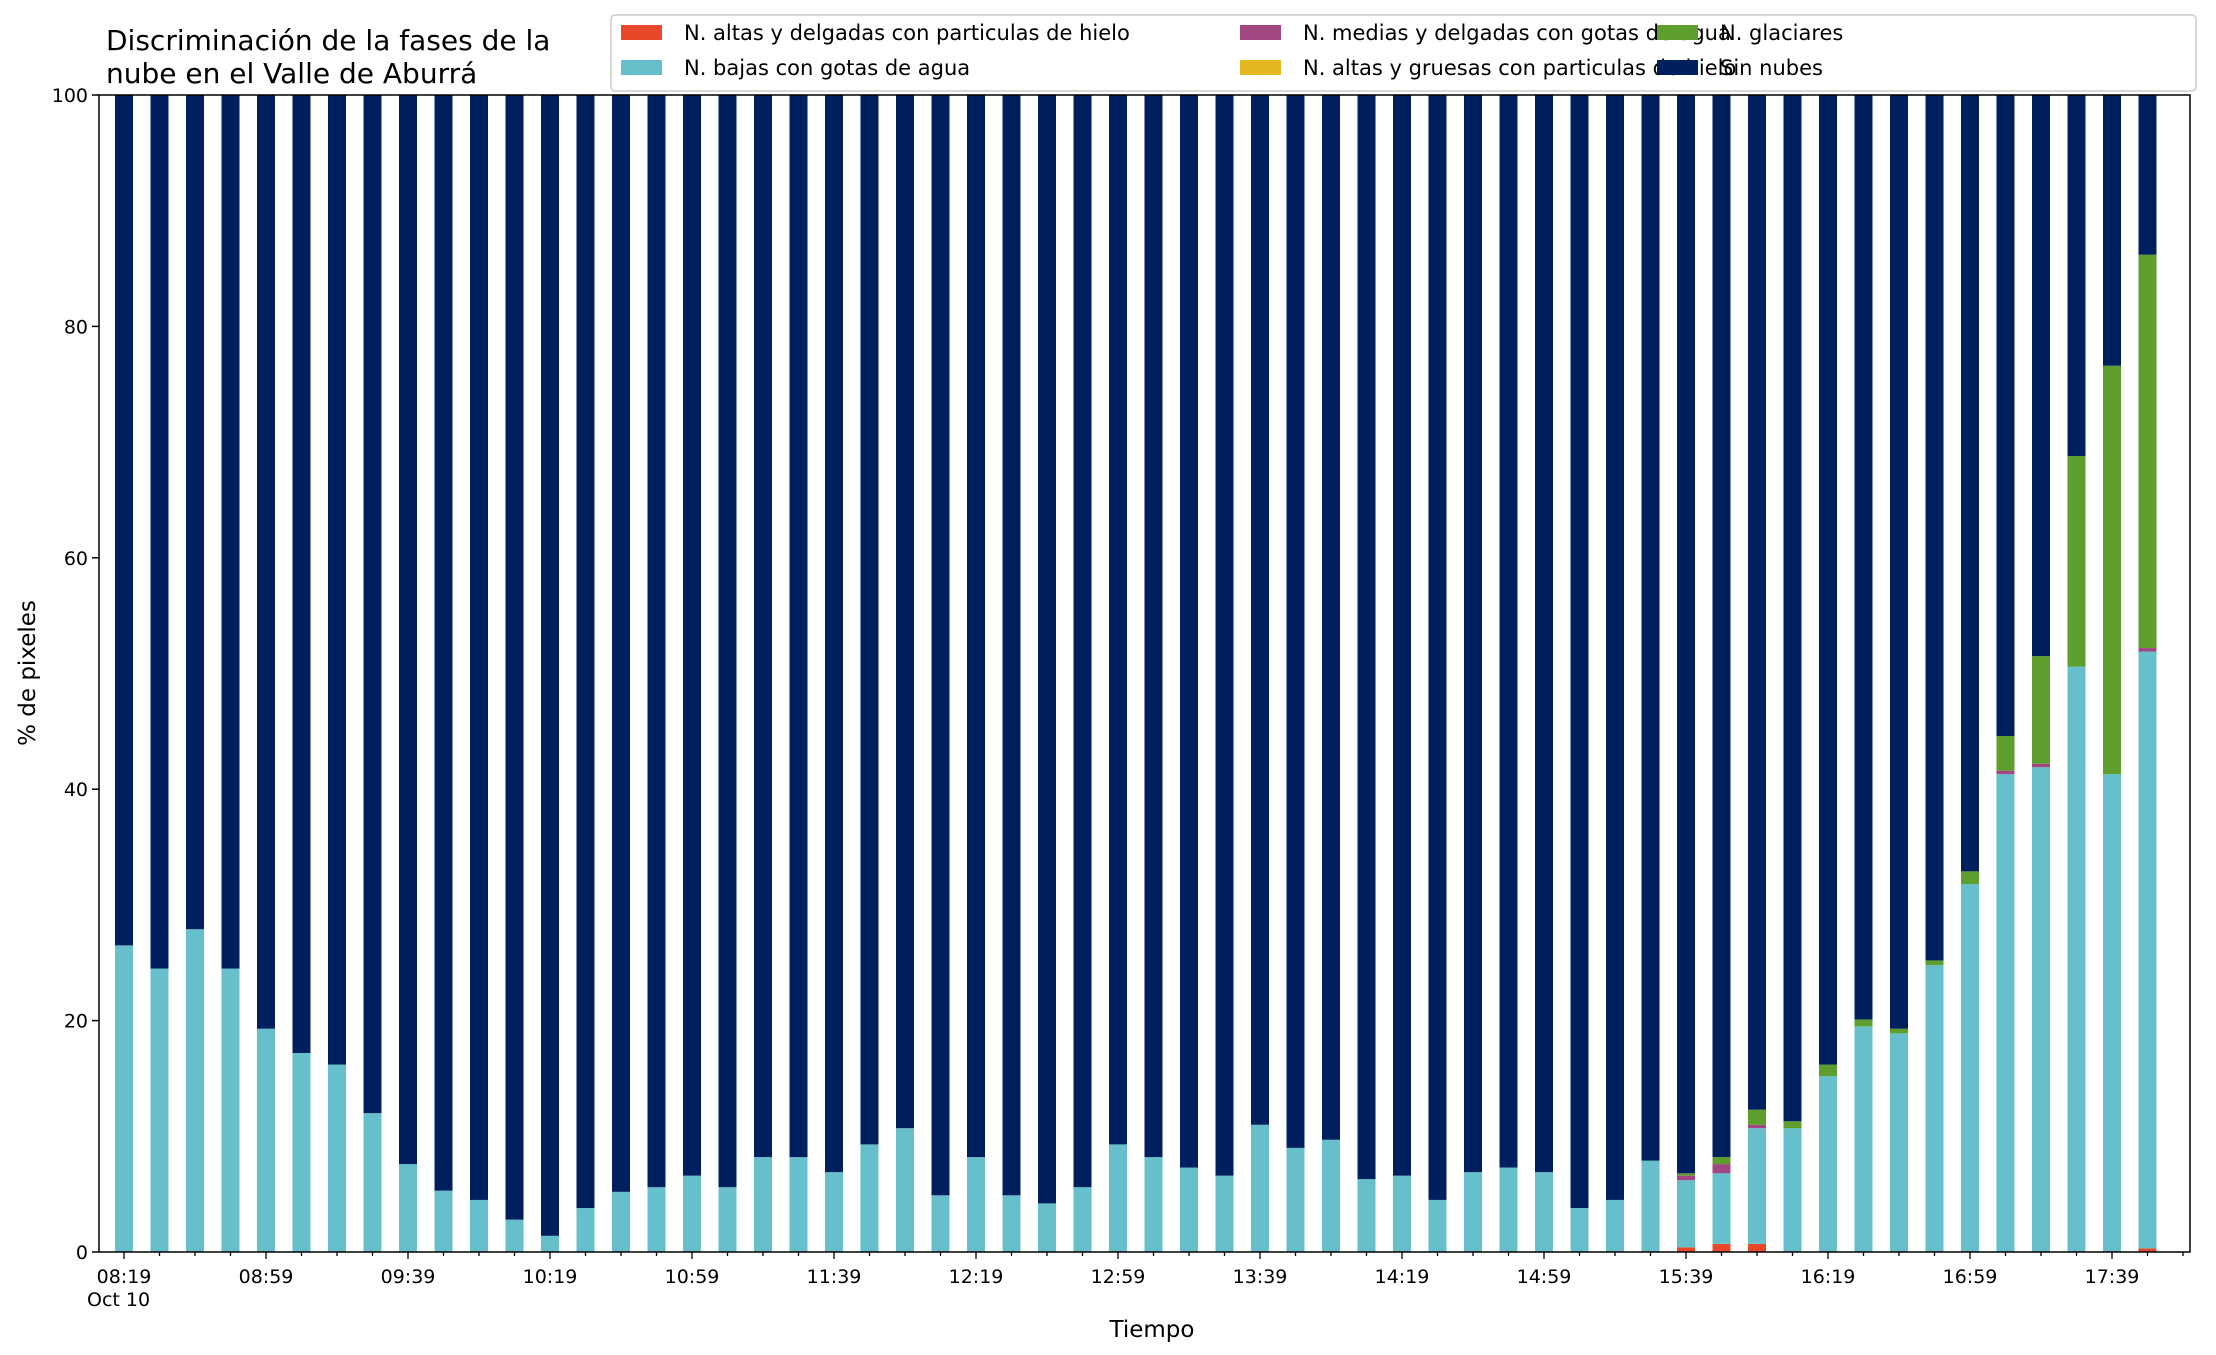  I want to click on x-date-label: Oct 10, so click(118, 1300).